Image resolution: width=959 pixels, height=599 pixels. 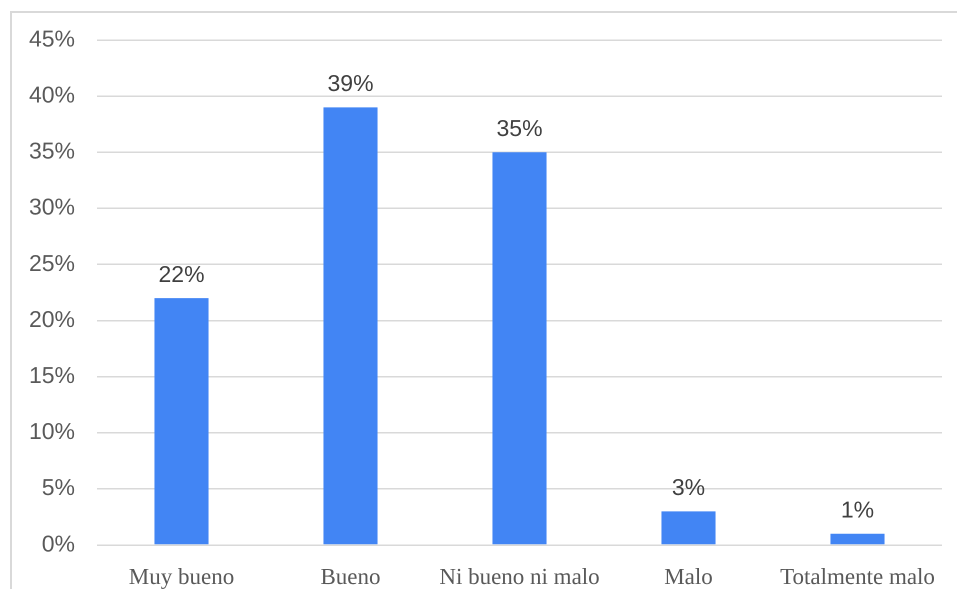 I want to click on x-tick-label: Muy bueno, so click(x=181, y=576).